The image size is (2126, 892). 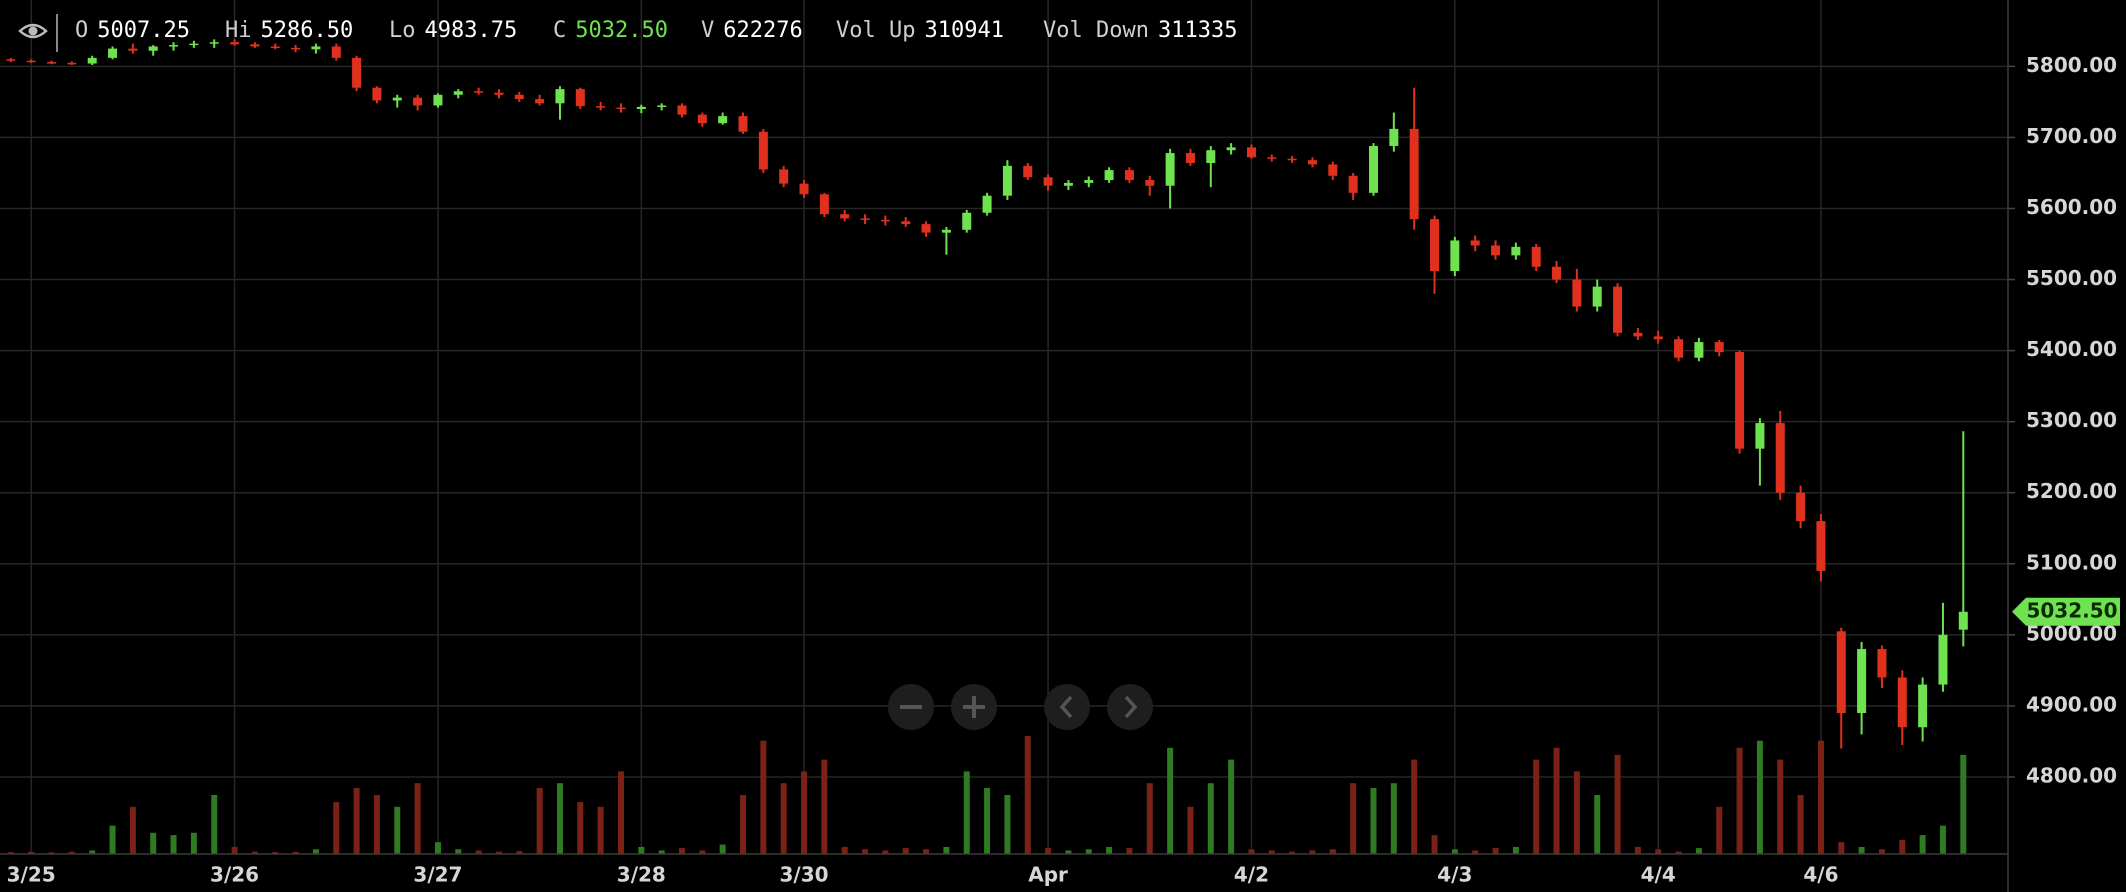 I want to click on x-tick-label: 3/28, so click(x=641, y=875).